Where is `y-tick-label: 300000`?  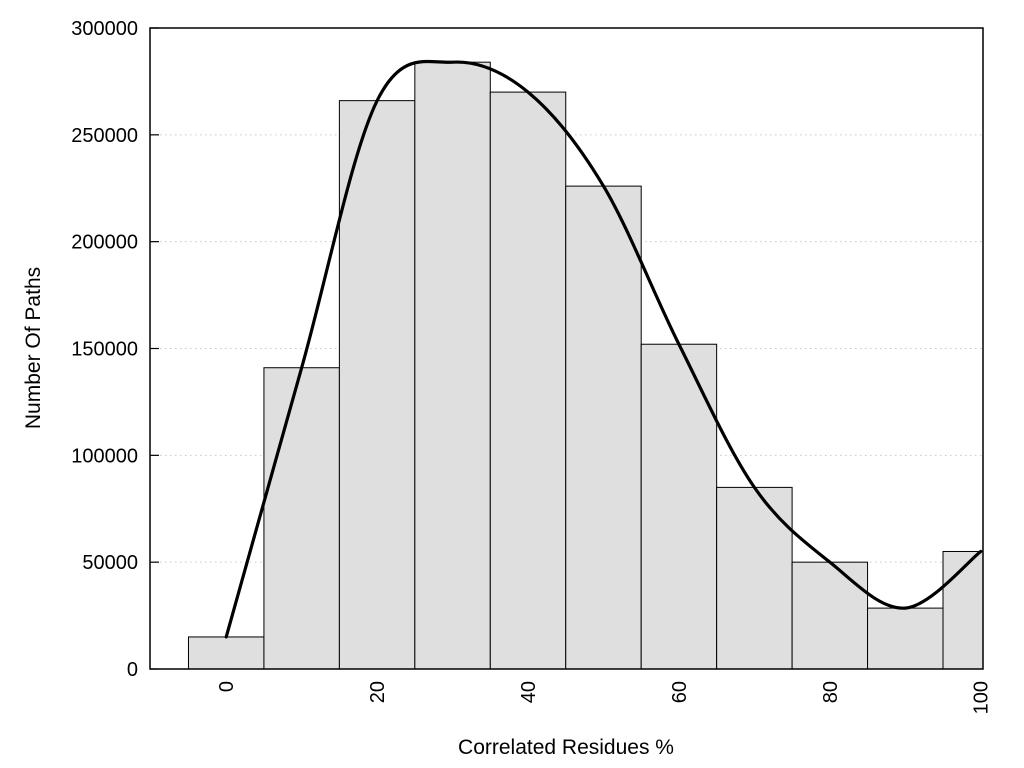
y-tick-label: 300000 is located at coordinates (104, 29).